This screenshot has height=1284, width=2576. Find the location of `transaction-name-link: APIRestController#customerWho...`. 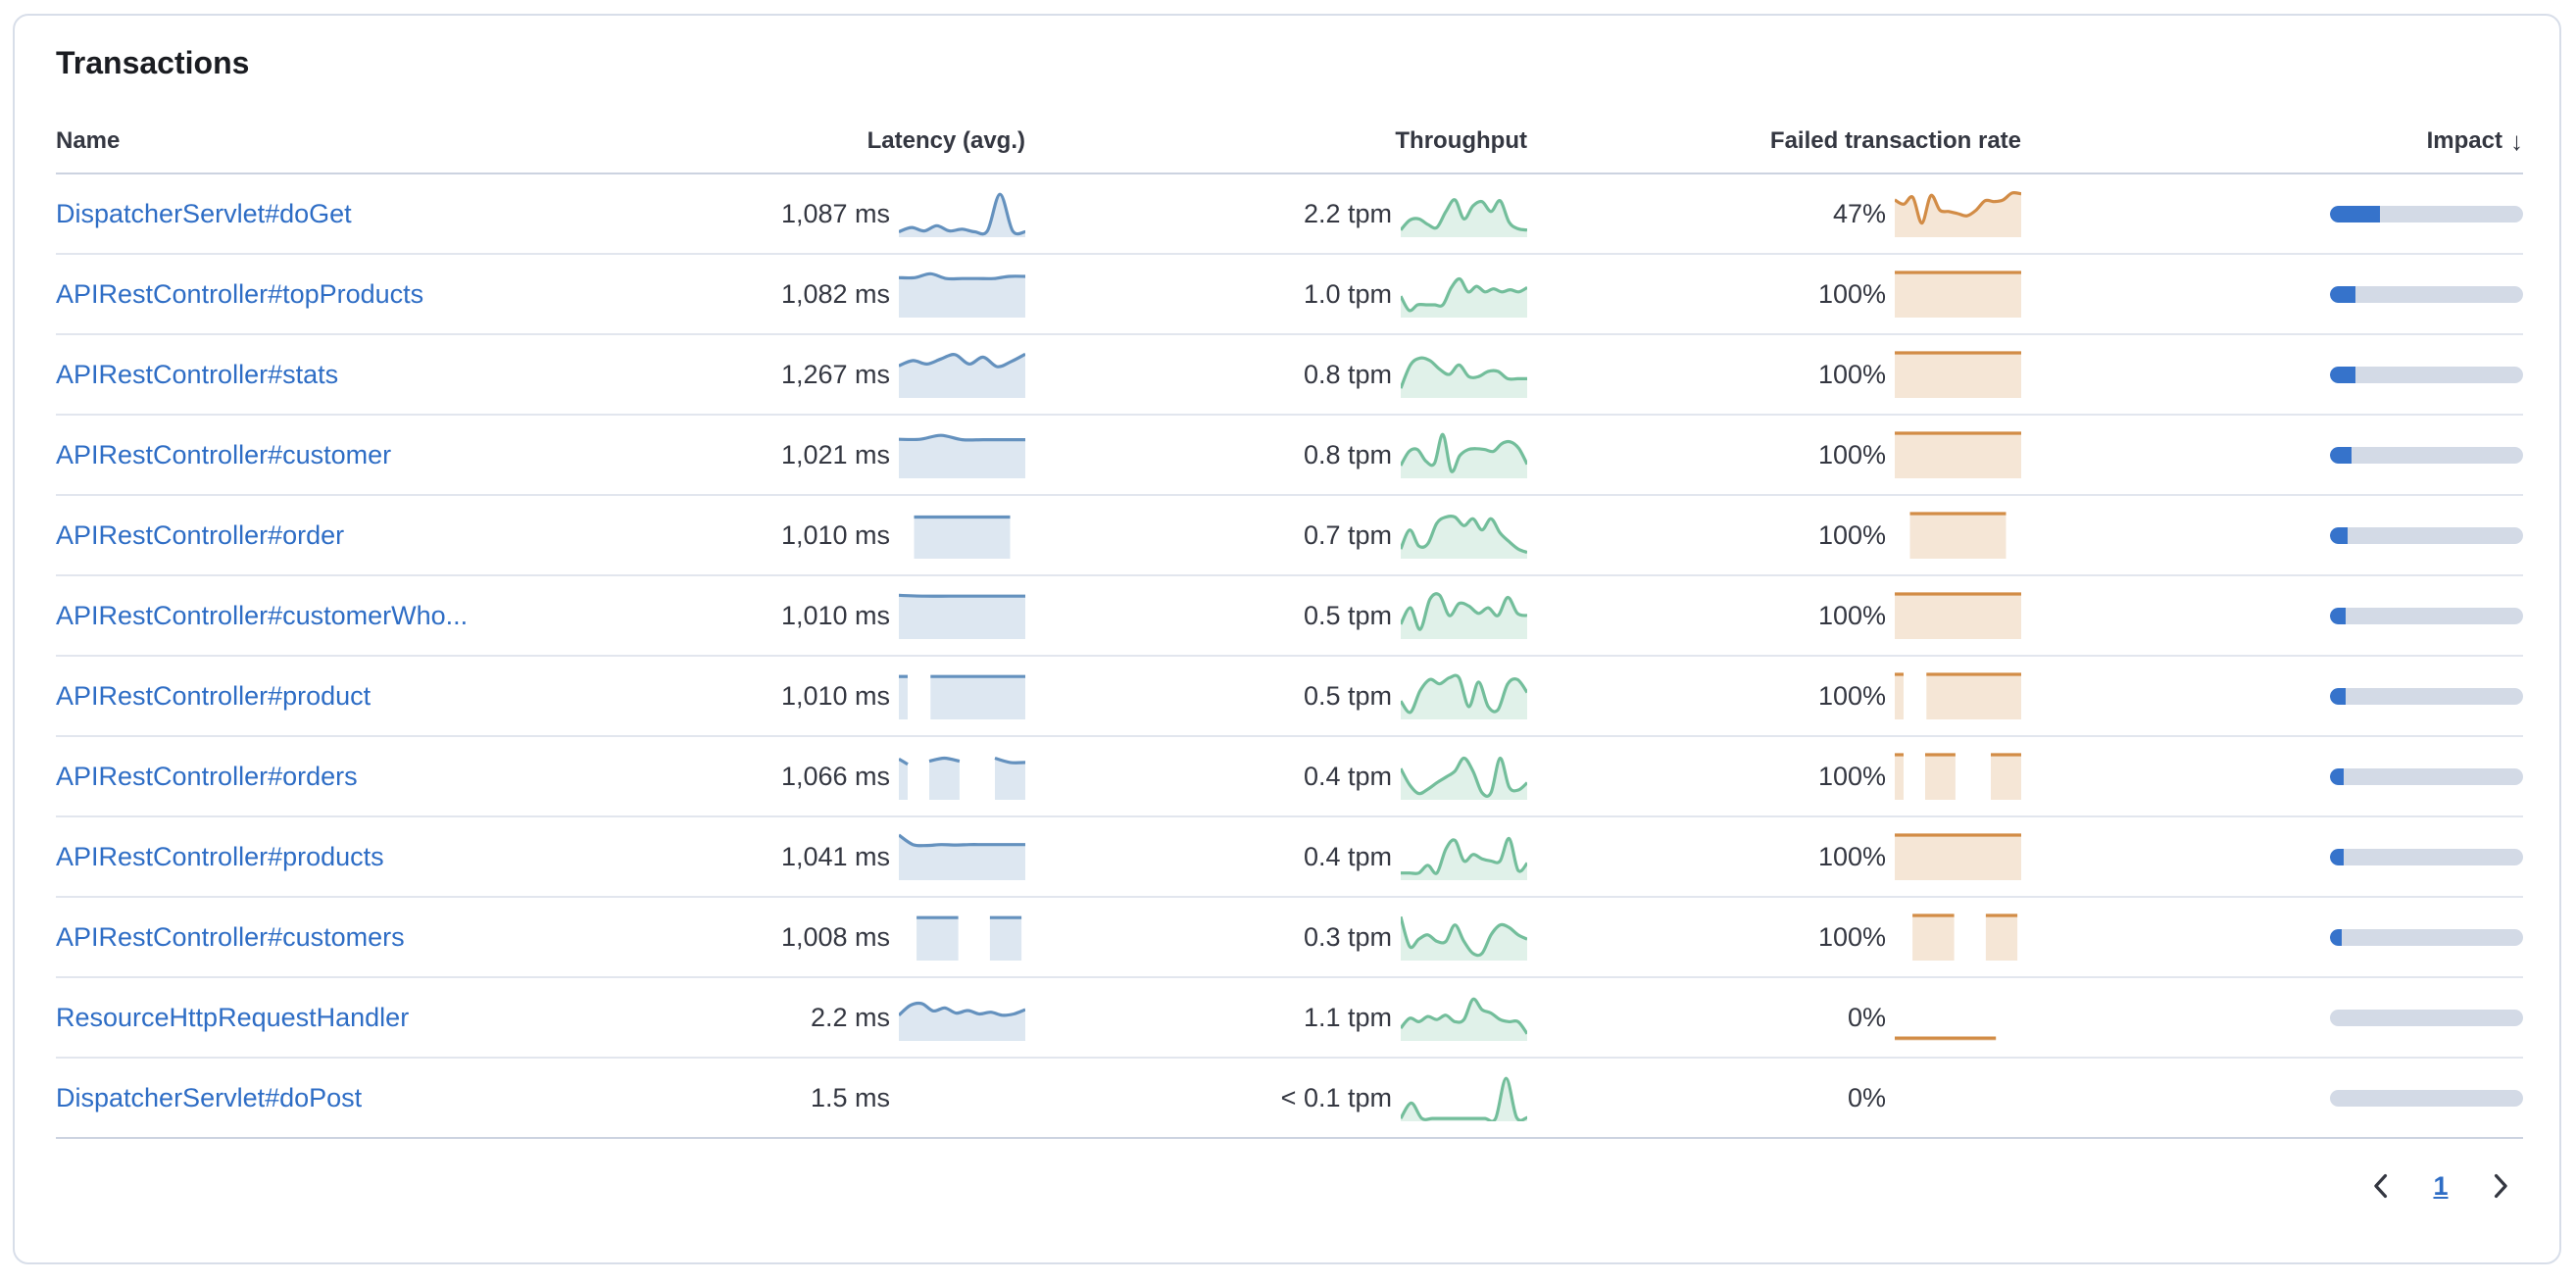

transaction-name-link: APIRestController#customerWho... is located at coordinates (262, 615).